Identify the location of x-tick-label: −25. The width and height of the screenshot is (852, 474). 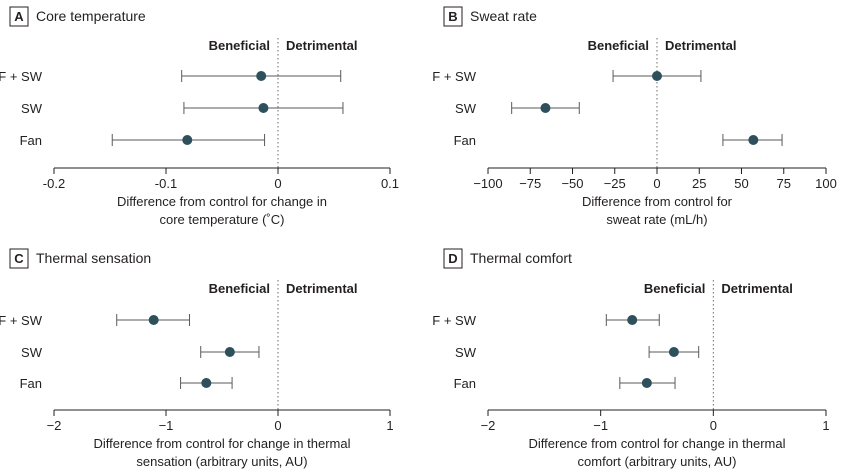
(615, 183).